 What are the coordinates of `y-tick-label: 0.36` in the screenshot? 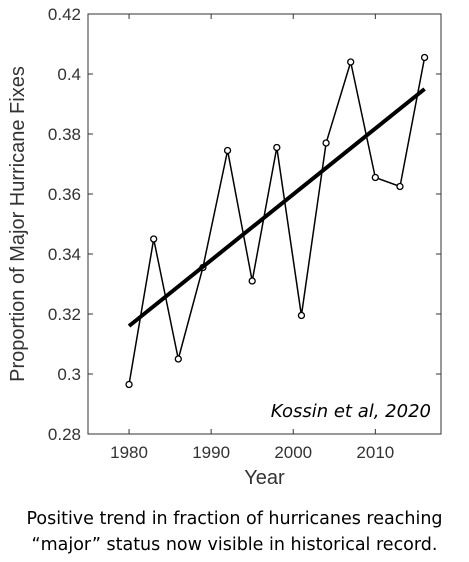 It's located at (64, 194).